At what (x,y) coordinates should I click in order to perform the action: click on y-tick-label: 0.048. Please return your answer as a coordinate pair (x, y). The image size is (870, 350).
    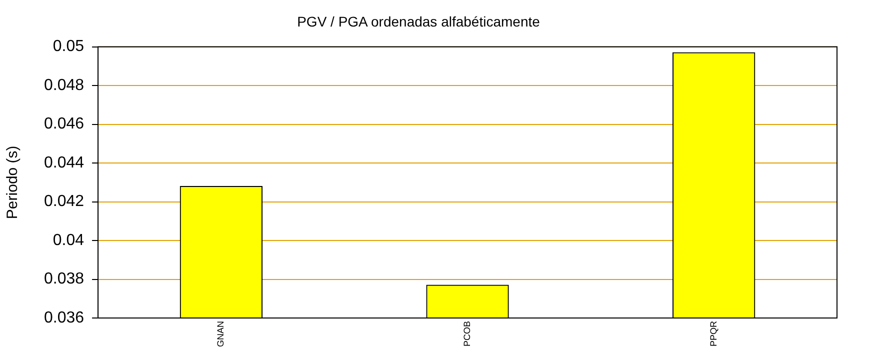
    Looking at the image, I should click on (64, 85).